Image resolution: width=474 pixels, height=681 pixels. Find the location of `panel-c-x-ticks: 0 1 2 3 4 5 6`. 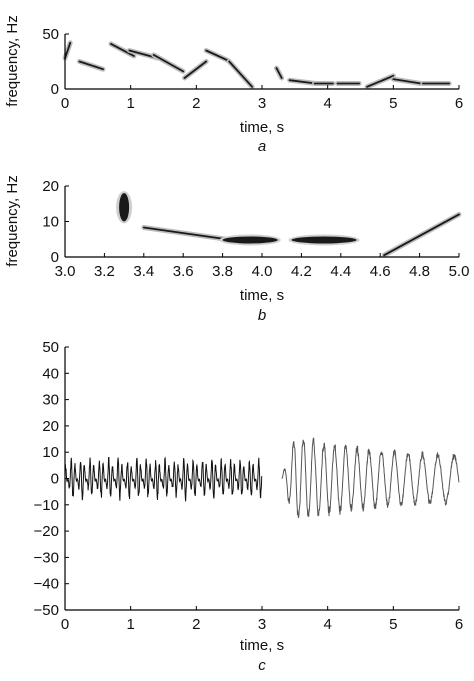

panel-c-x-ticks: 0 1 2 3 4 5 6 is located at coordinates (262, 619).